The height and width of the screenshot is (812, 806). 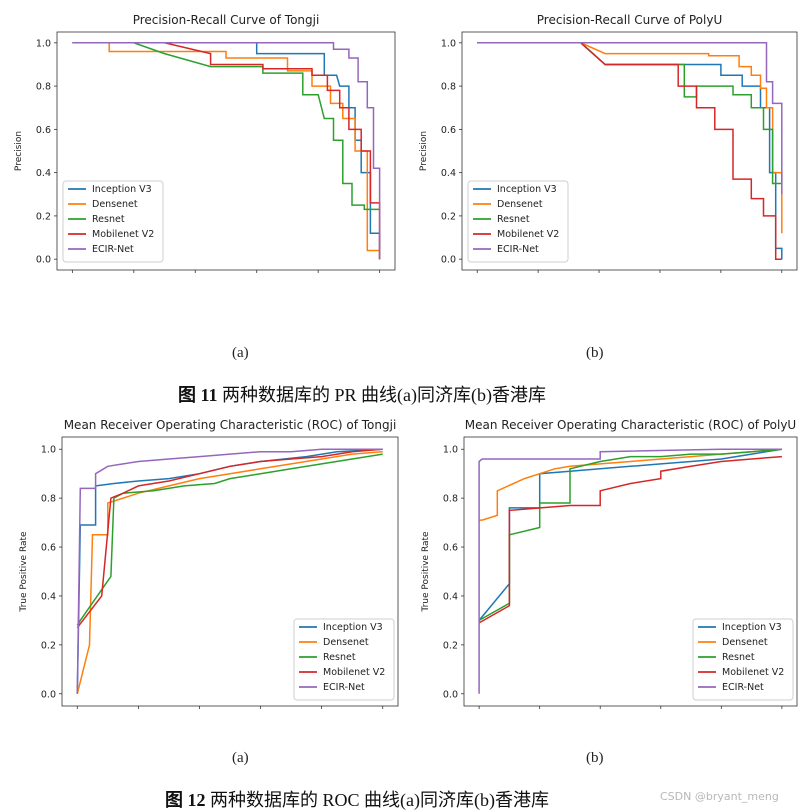 I want to click on fig12-sub-b: (b), so click(x=595, y=758).